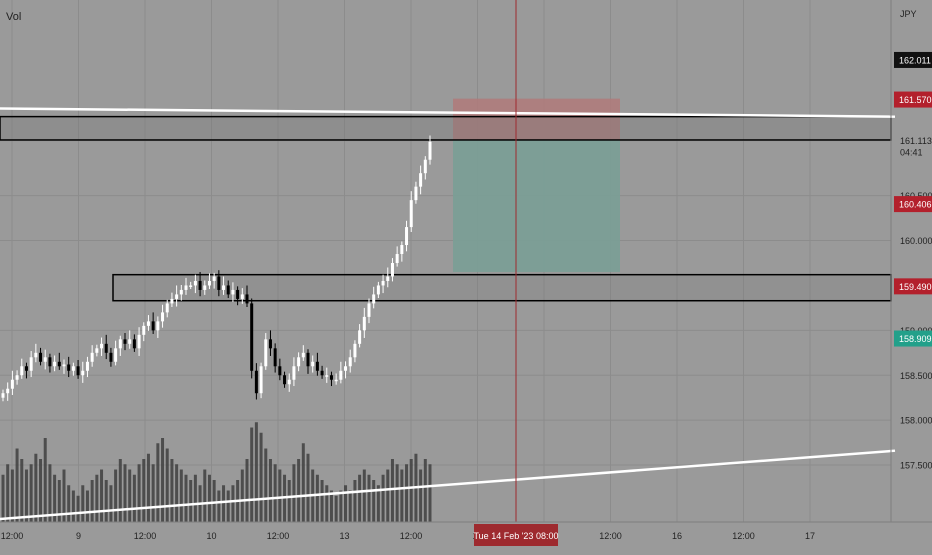 This screenshot has width=932, height=555. Describe the element at coordinates (916, 421) in the screenshot. I see `price-tick-10: 158.000` at that location.